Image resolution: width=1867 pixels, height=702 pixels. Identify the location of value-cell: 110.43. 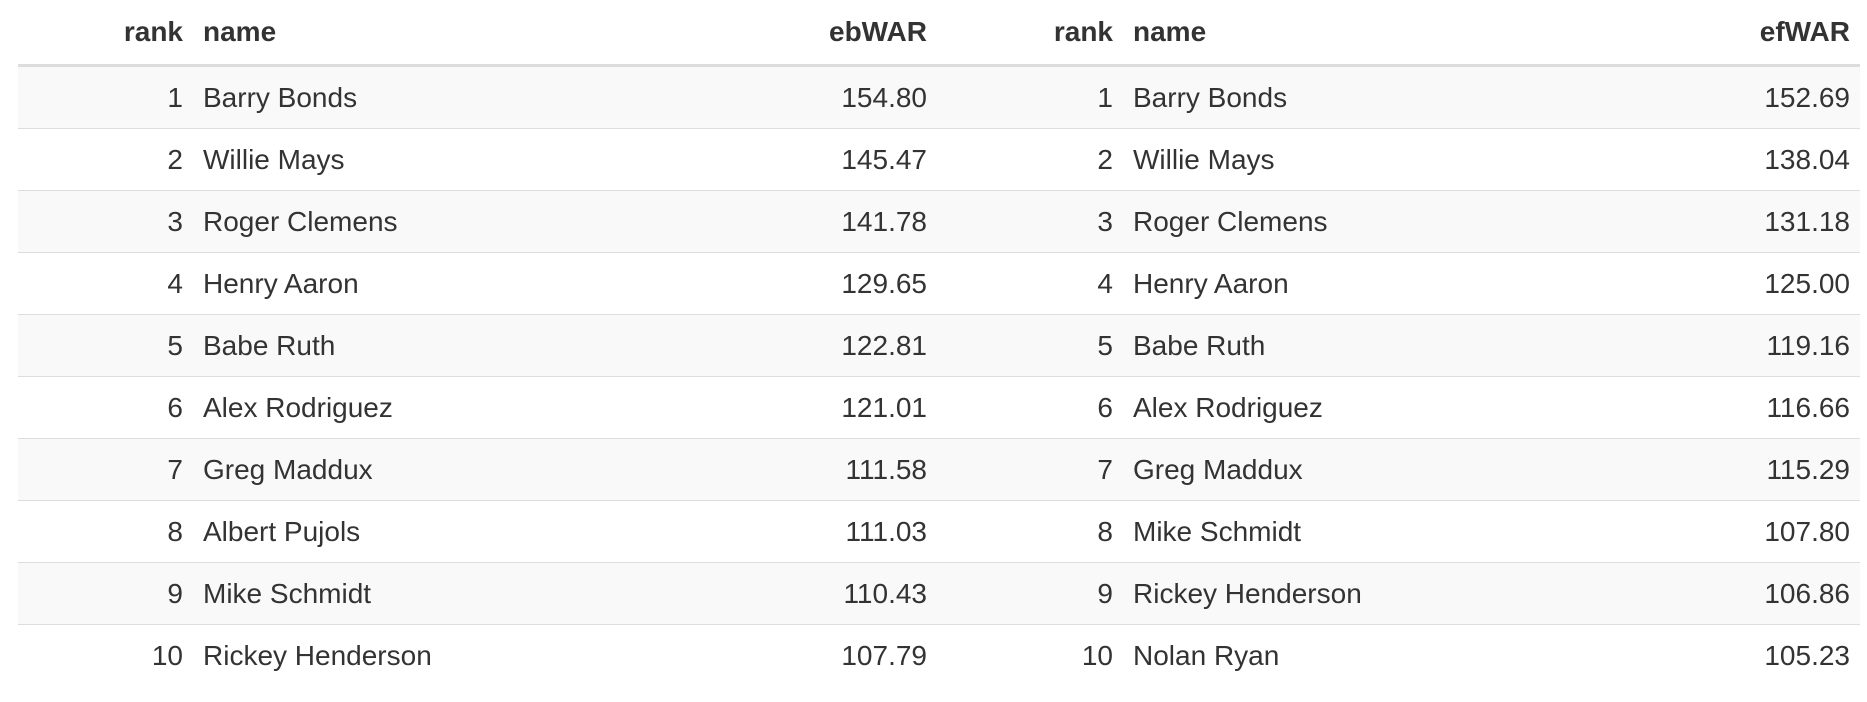
(855, 593).